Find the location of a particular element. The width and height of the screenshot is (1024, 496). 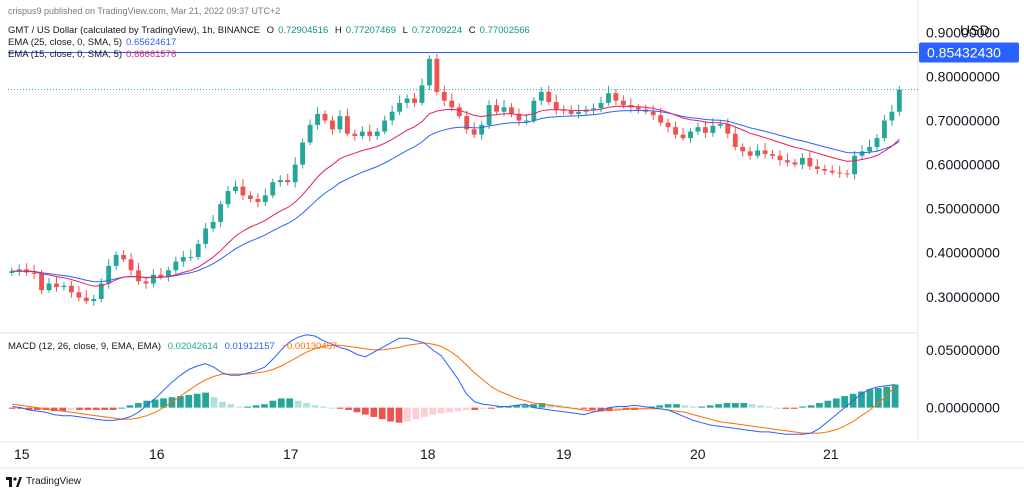

ohlc-high-value: 0.77207469 is located at coordinates (370, 30).